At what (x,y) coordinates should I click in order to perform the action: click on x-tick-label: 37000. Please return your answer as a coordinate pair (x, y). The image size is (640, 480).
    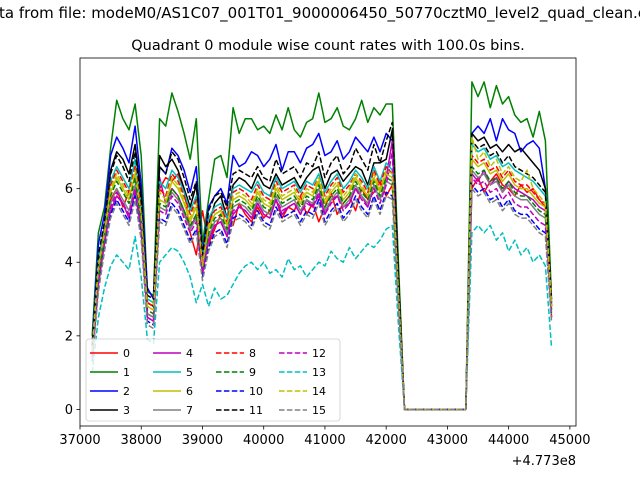
    Looking at the image, I should click on (79, 440).